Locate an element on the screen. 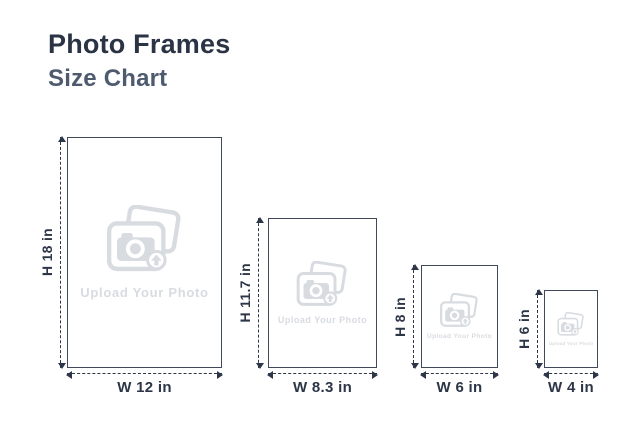  height-dimension-label: H 11.7 in is located at coordinates (245, 293).